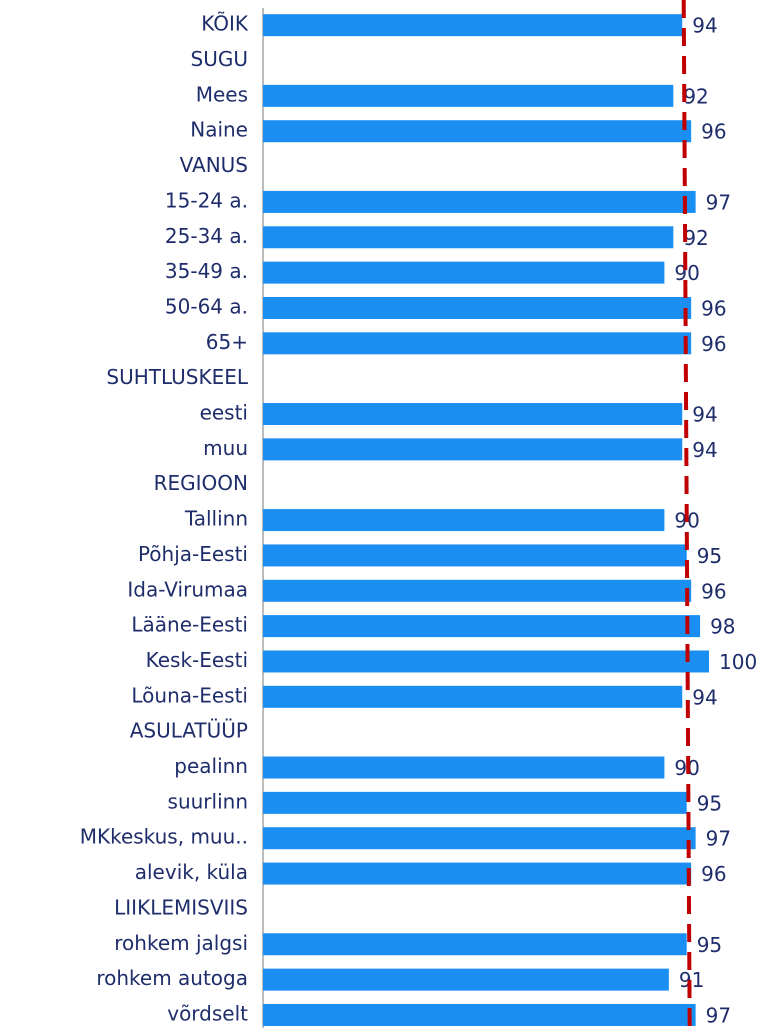  What do you see at coordinates (216, 519) in the screenshot?
I see `category-label: Tallinn` at bounding box center [216, 519].